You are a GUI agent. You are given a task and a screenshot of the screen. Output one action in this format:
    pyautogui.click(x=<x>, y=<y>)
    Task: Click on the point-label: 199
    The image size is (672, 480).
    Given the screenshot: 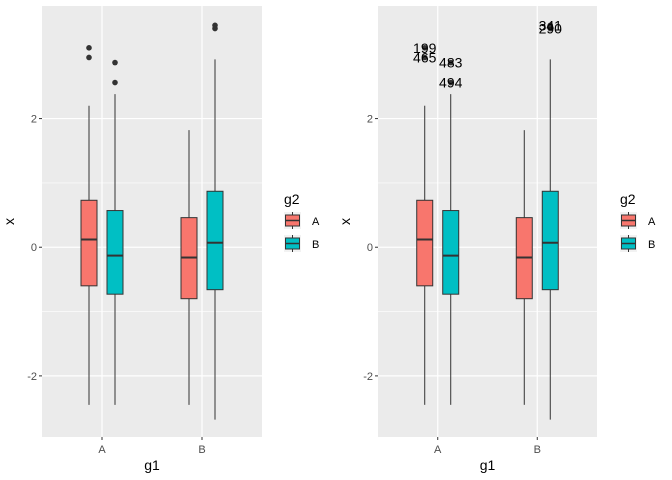 What is the action you would take?
    pyautogui.click(x=425, y=48)
    